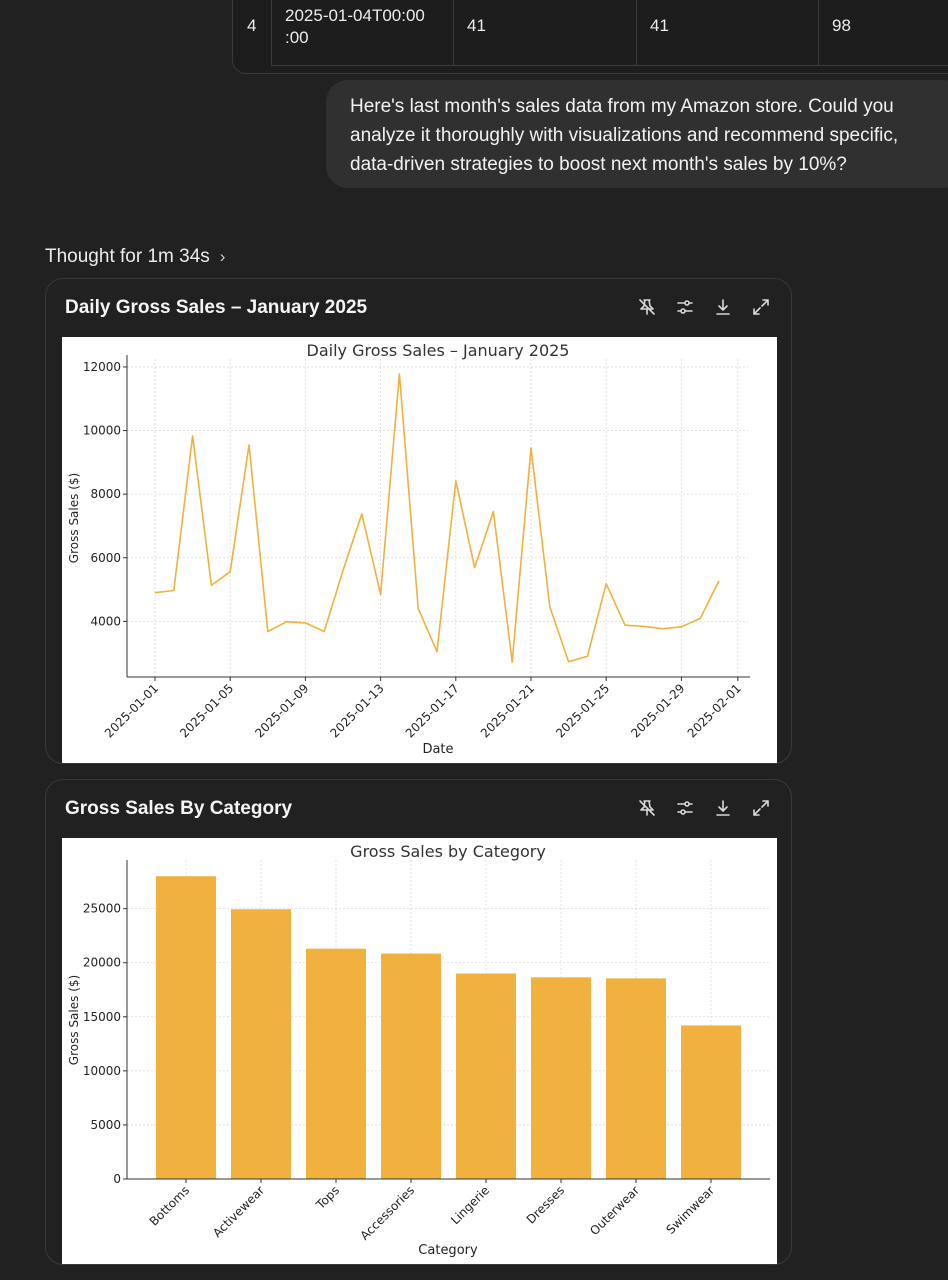  What do you see at coordinates (355, 27) in the screenshot?
I see `date-cell: 2025-01-04T00:00 :00` at bounding box center [355, 27].